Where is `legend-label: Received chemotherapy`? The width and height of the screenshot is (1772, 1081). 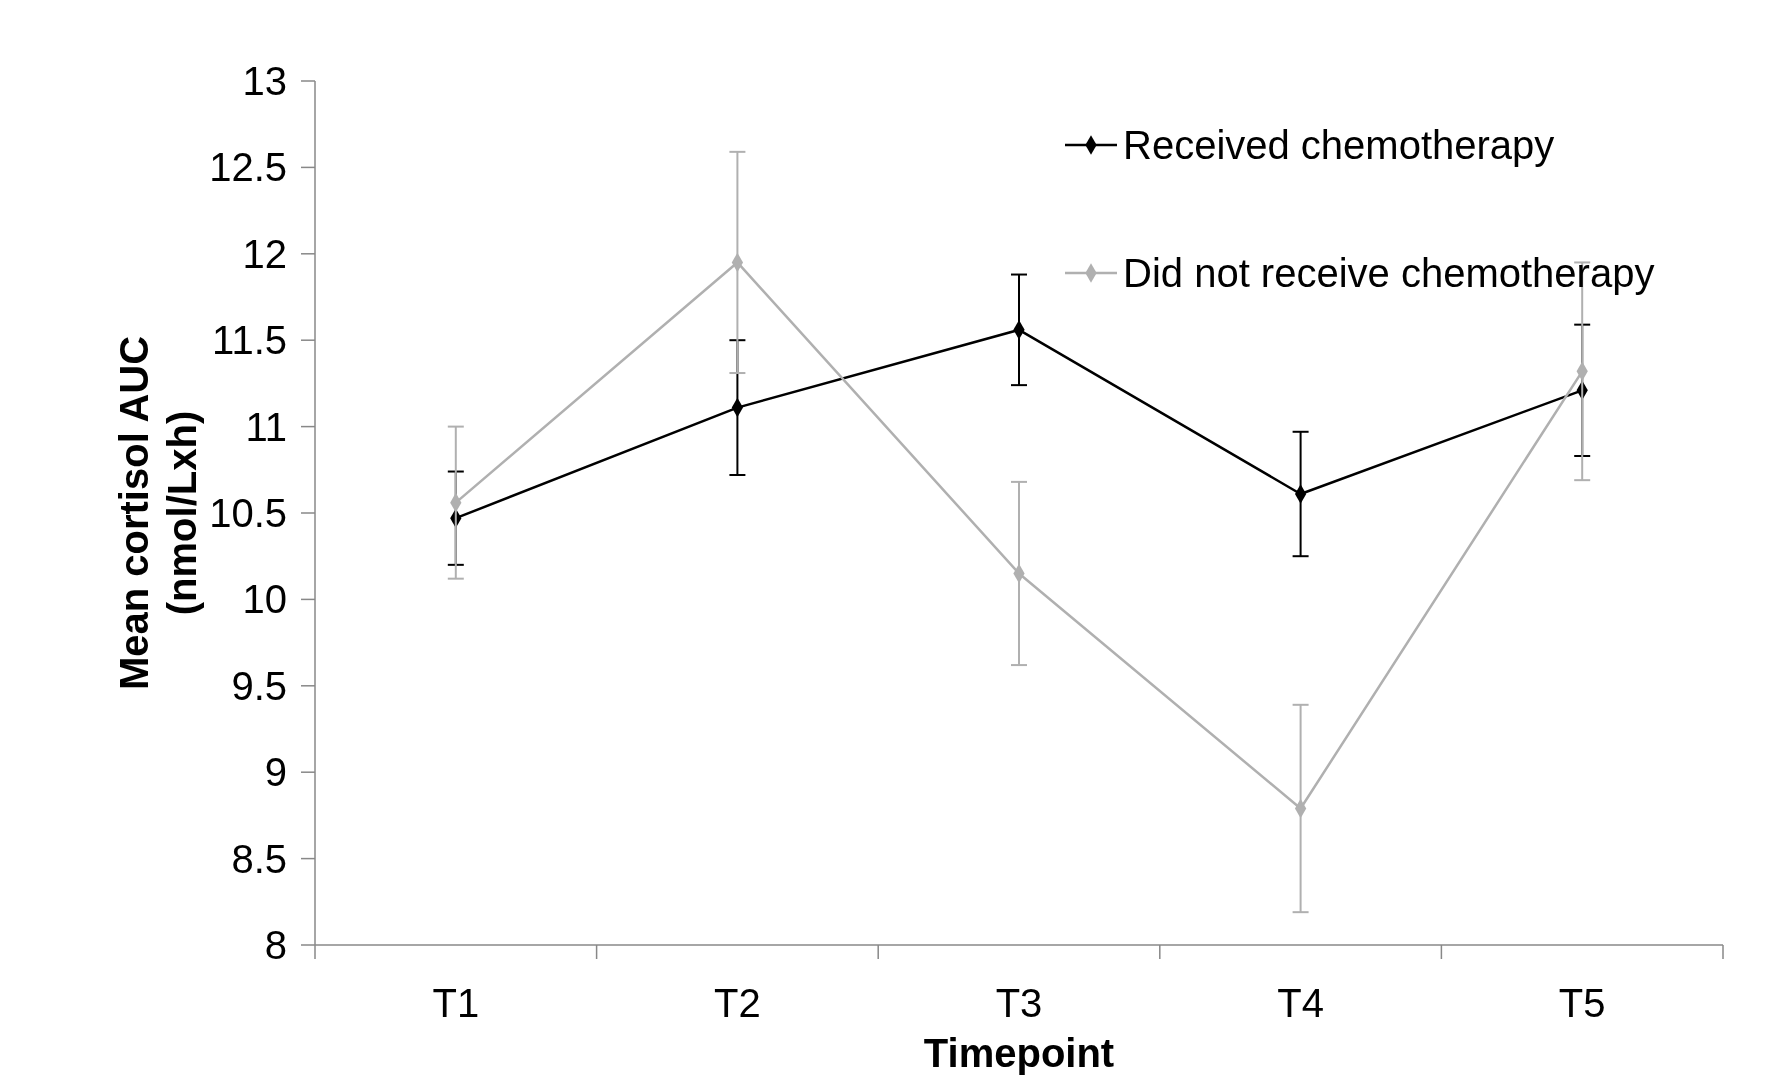
legend-label: Received chemotherapy is located at coordinates (1339, 145).